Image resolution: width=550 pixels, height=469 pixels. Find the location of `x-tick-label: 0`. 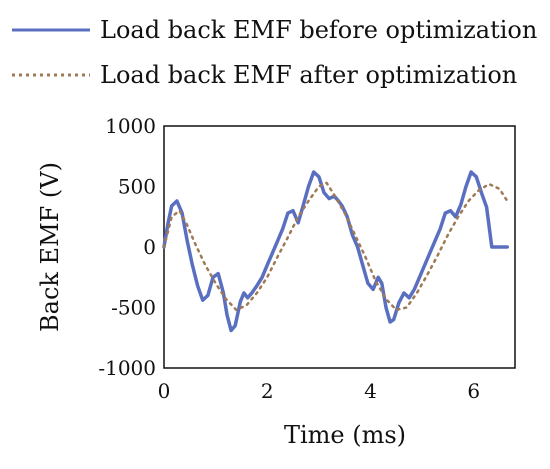

x-tick-label: 0 is located at coordinates (164, 391).